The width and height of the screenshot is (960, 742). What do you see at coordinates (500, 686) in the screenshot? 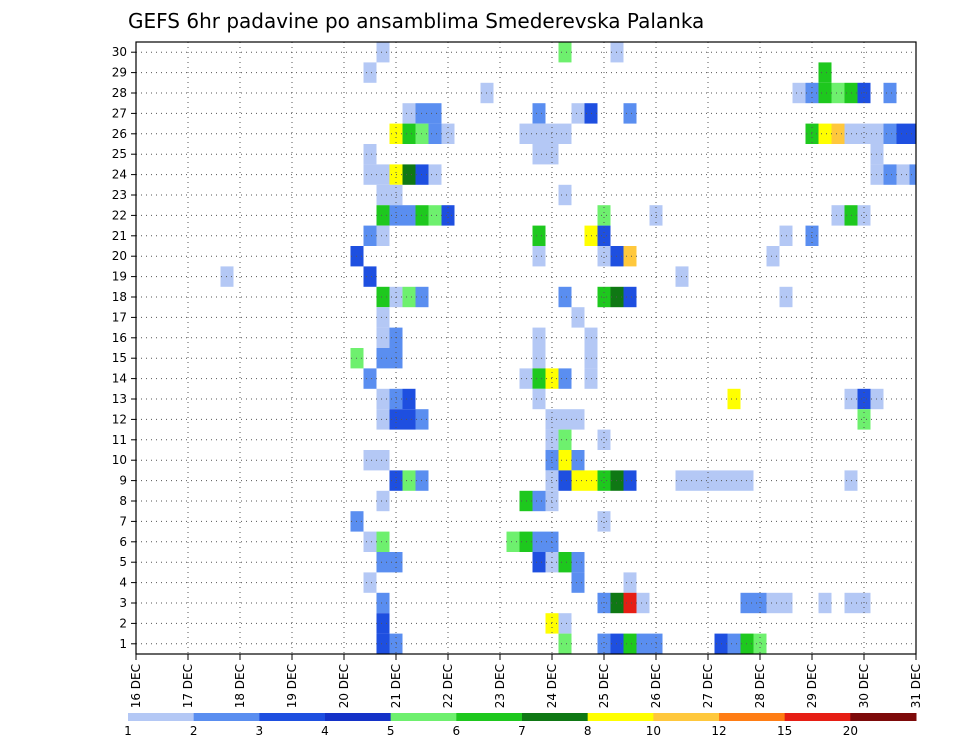
I see `x-tick-label: 23 DEC` at bounding box center [500, 686].